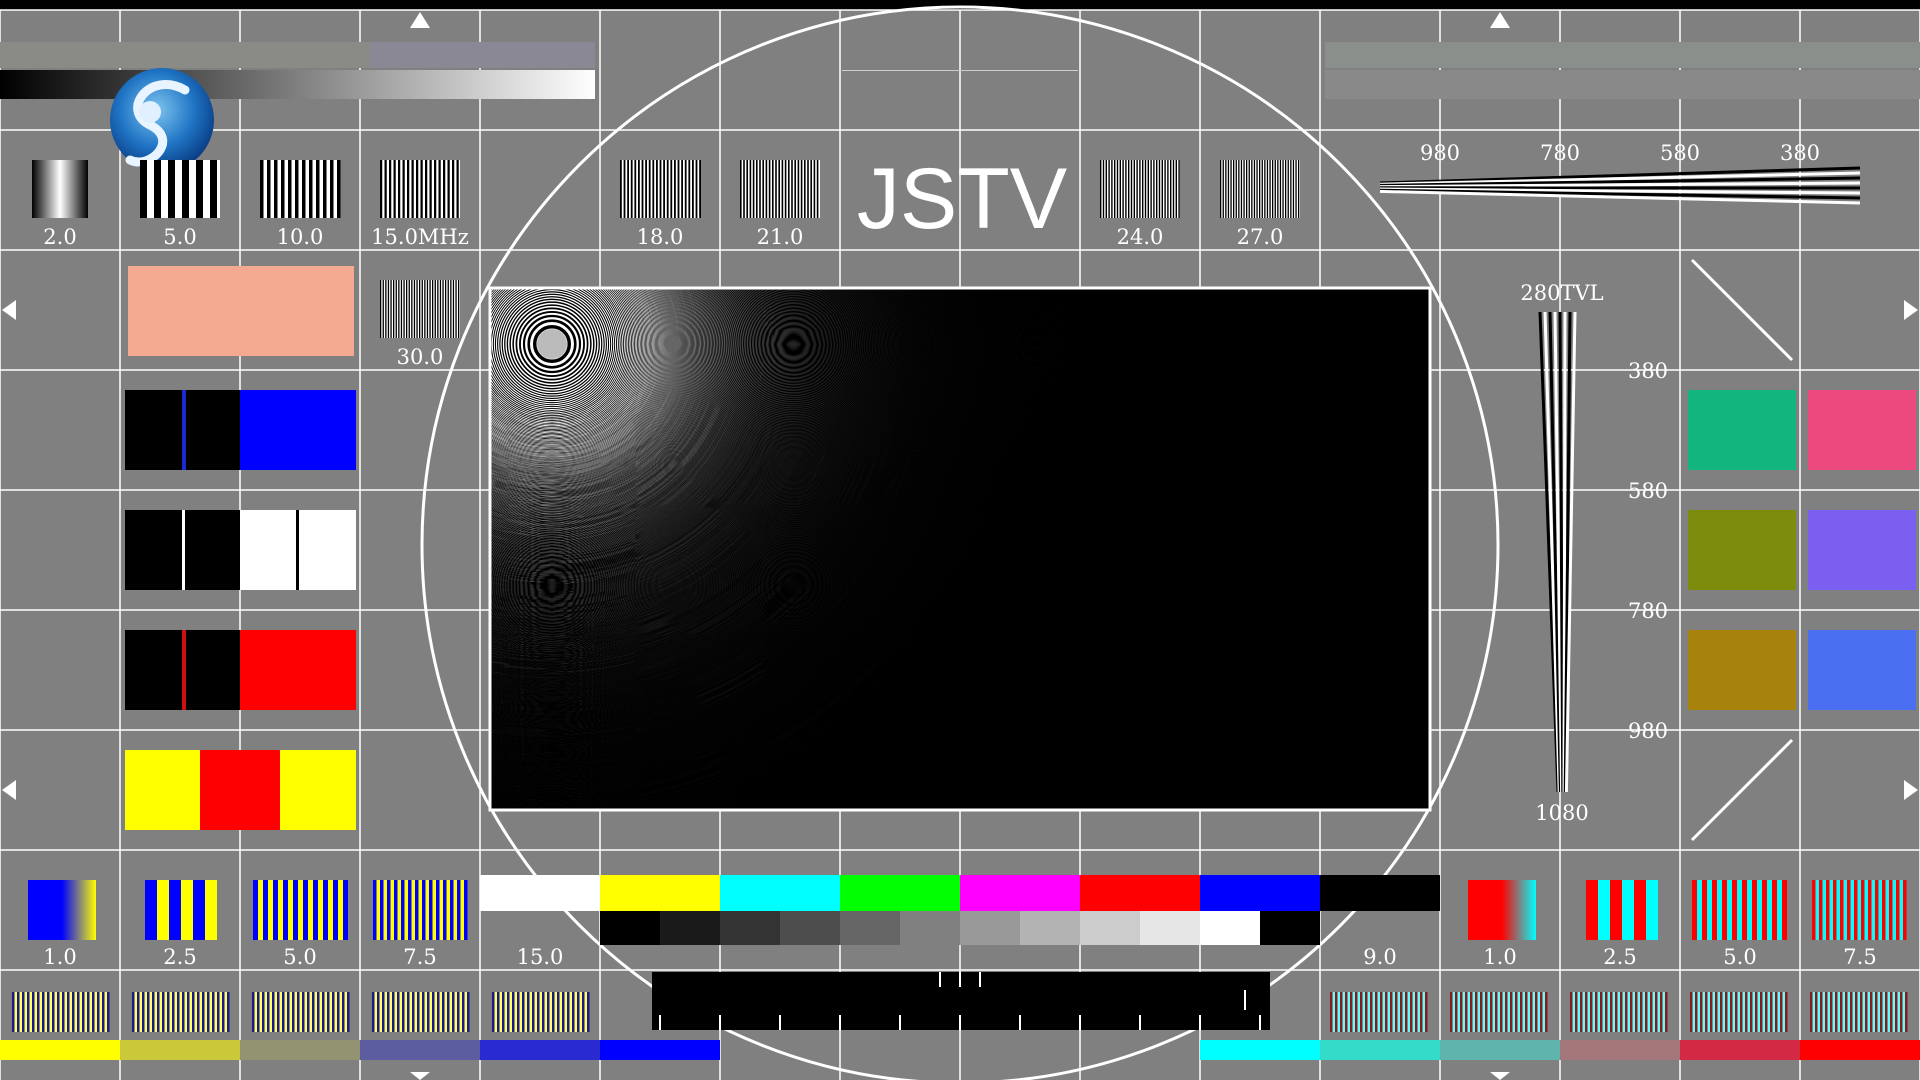  Describe the element at coordinates (297, 84) in the screenshot. I see `grey-ramp` at that location.